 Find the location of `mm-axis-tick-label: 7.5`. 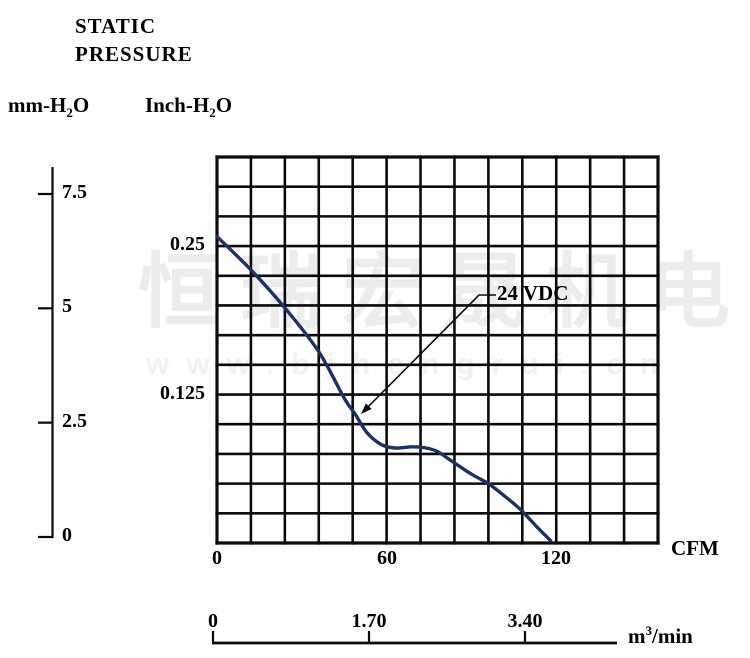

mm-axis-tick-label: 7.5 is located at coordinates (74, 192).